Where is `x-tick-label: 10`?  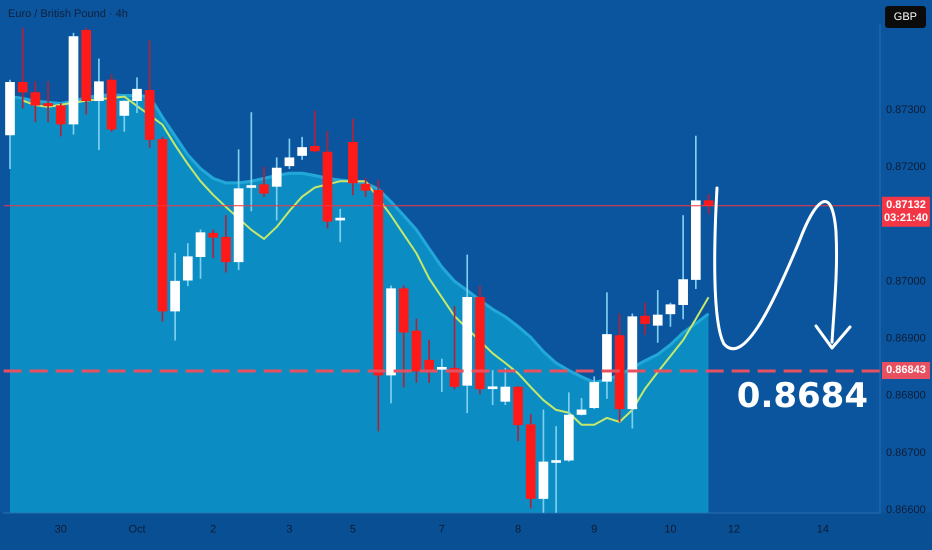
x-tick-label: 10 is located at coordinates (670, 529).